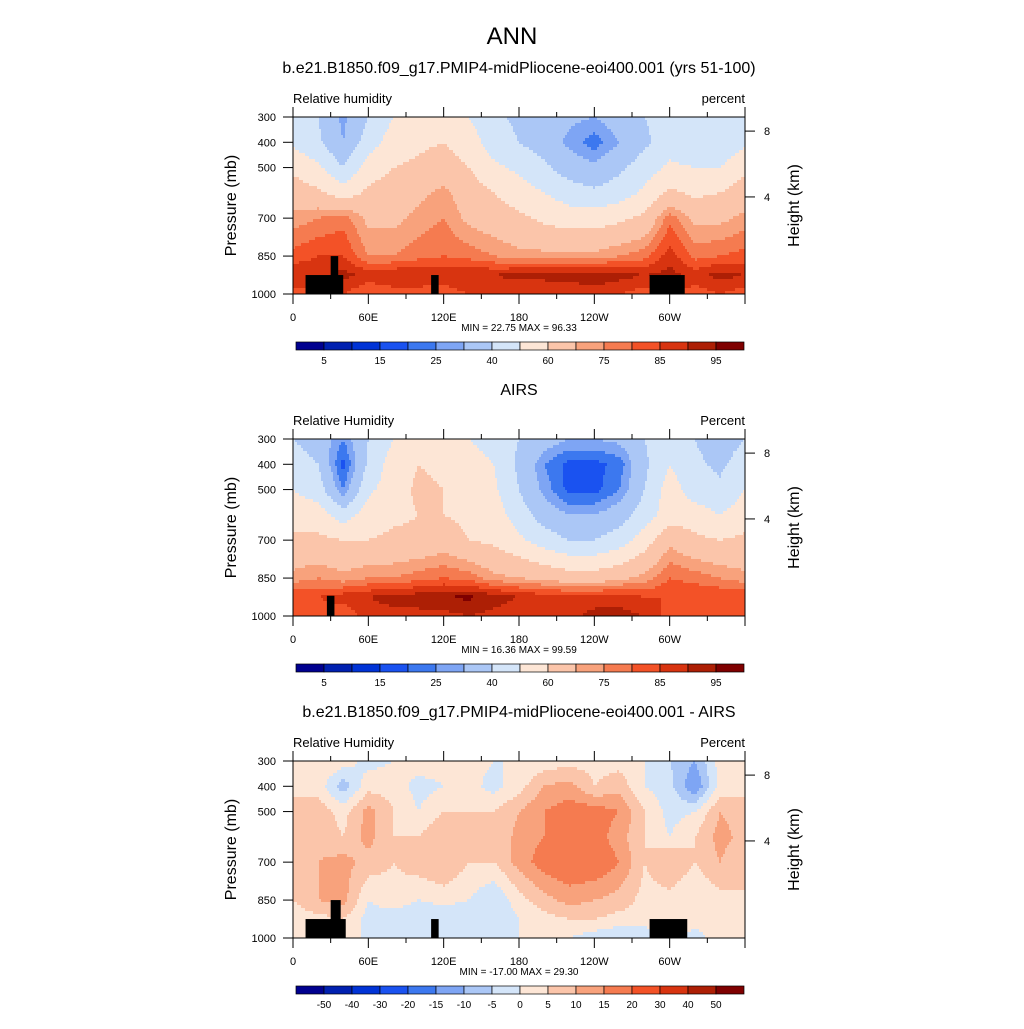 The height and width of the screenshot is (1029, 1024). What do you see at coordinates (767, 198) in the screenshot?
I see `y-right-tick-label: 4` at bounding box center [767, 198].